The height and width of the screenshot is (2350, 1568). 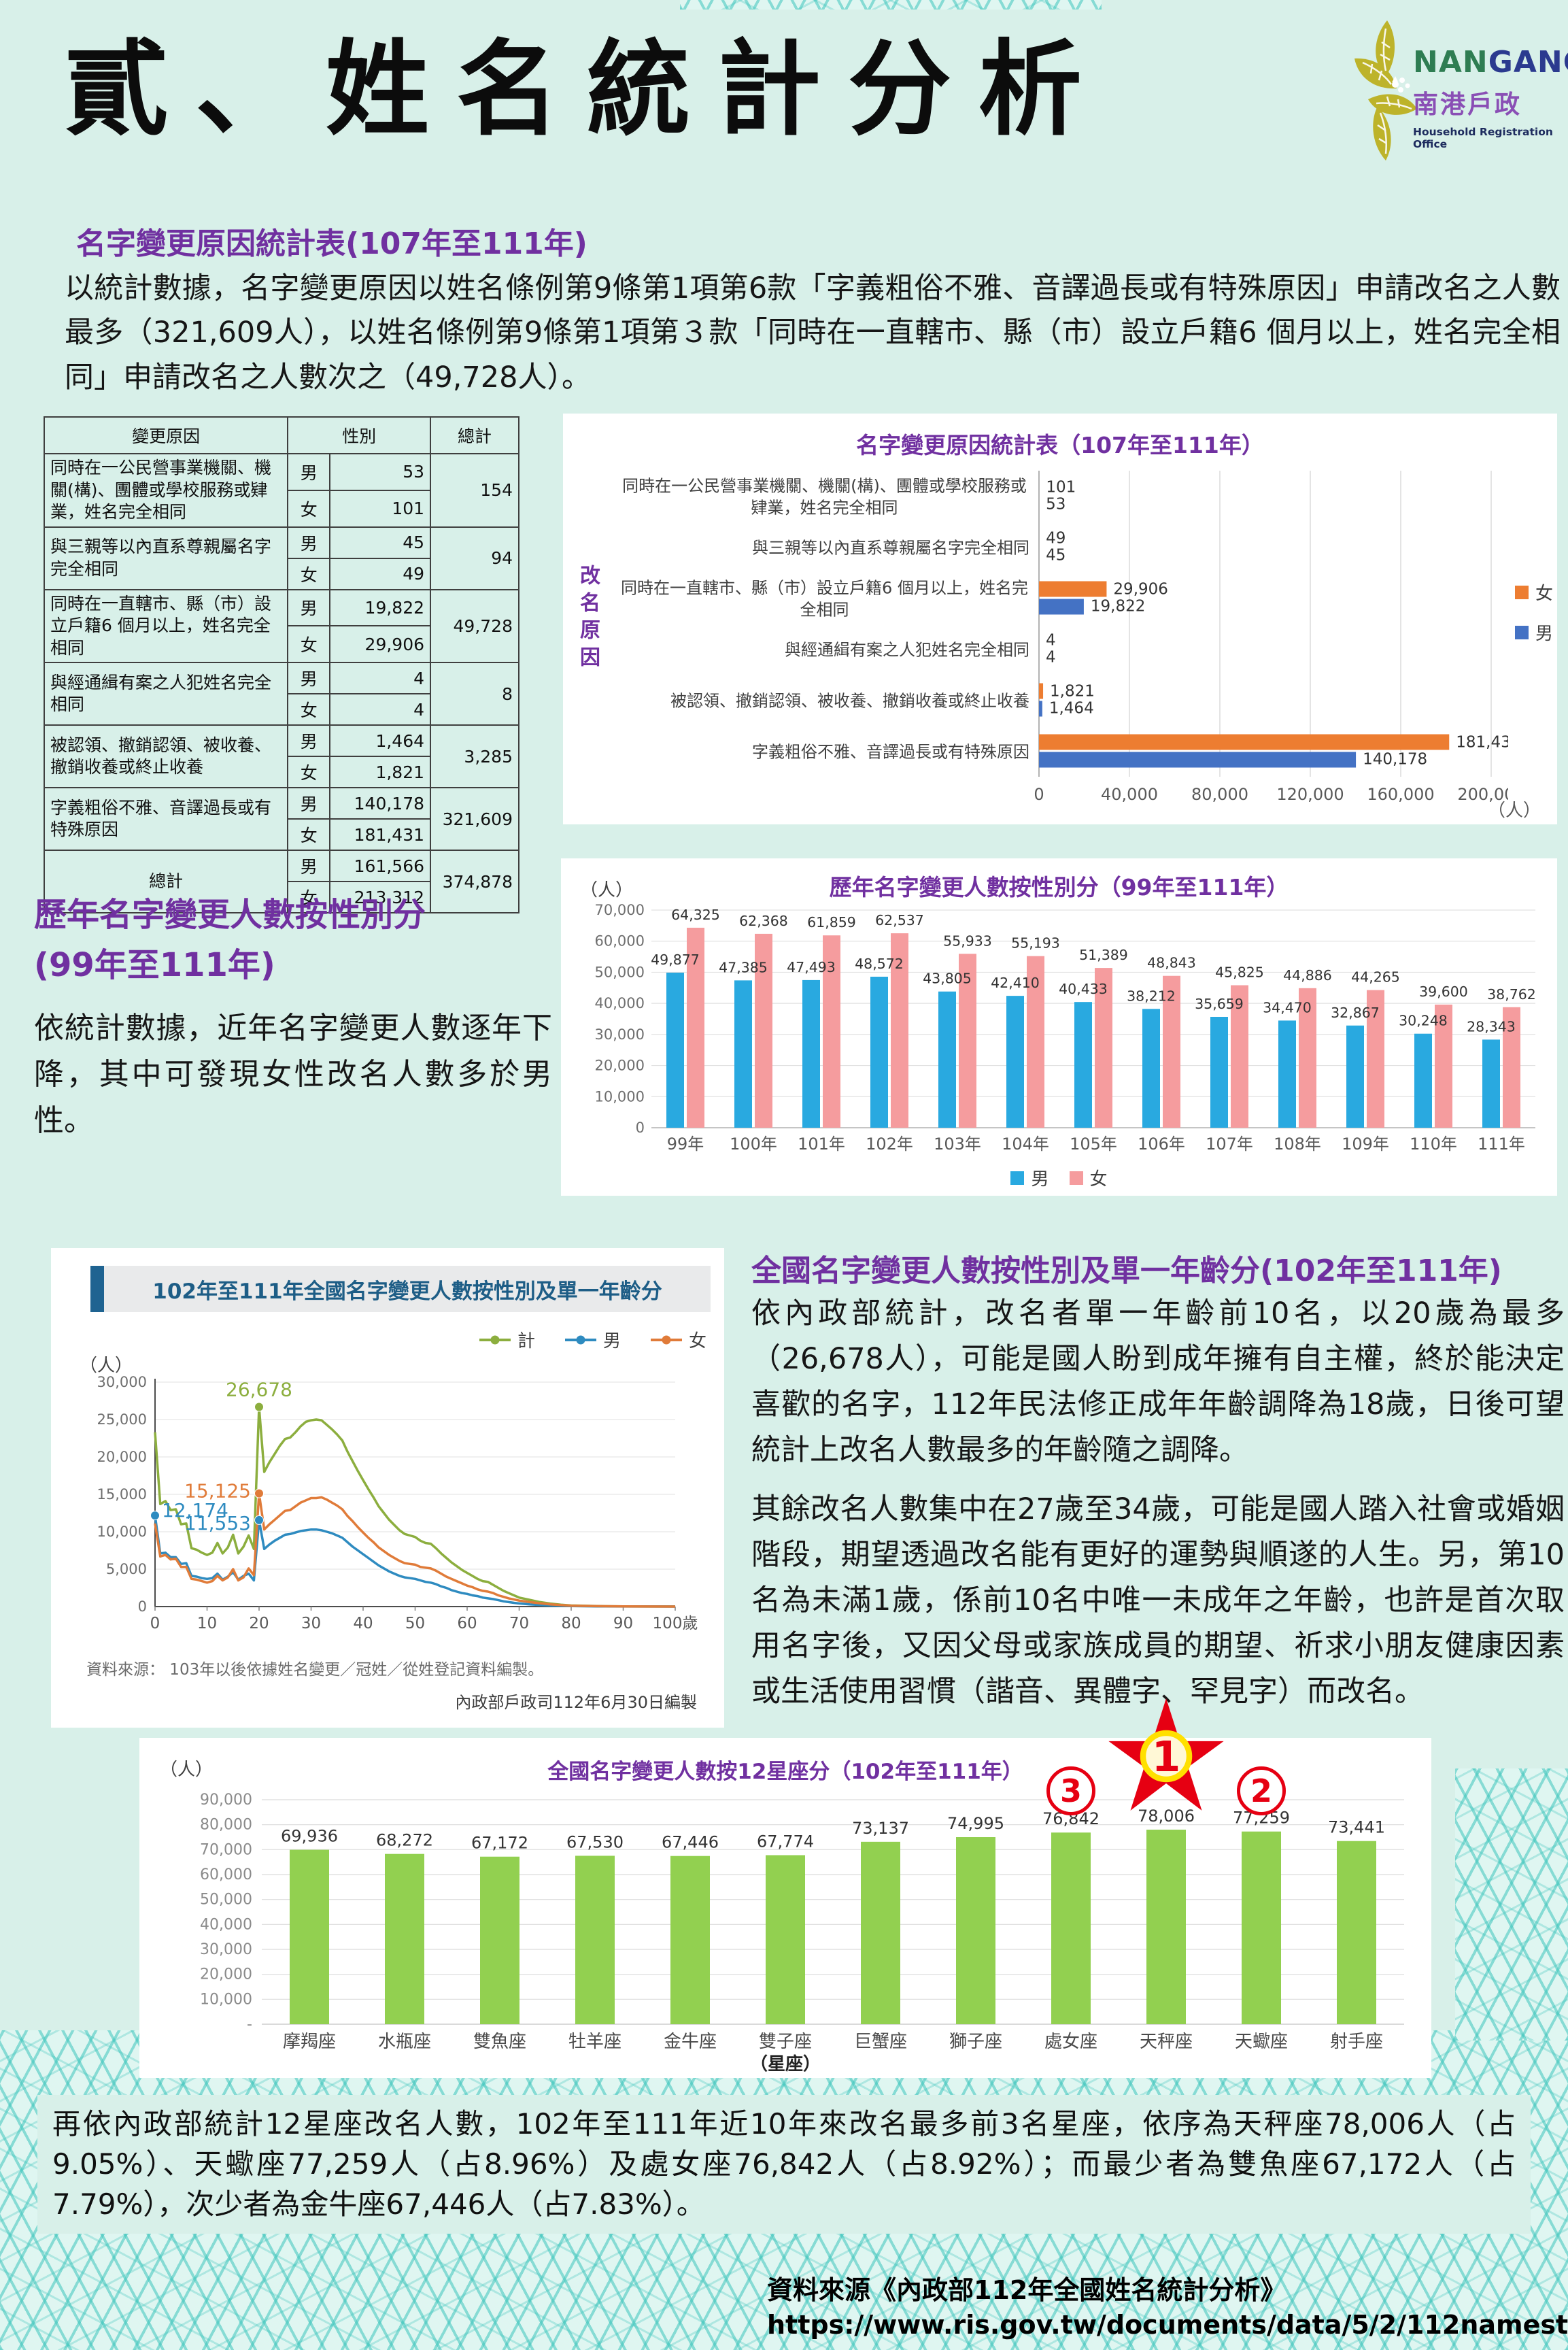 What do you see at coordinates (187, 1770) in the screenshot?
I see `zodiac-chart-unit: （人）` at bounding box center [187, 1770].